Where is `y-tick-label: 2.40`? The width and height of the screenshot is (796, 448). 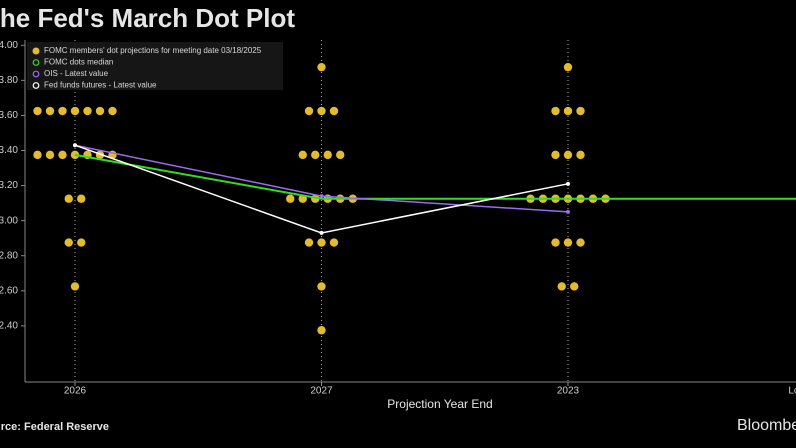 y-tick-label: 2.40 is located at coordinates (9, 326).